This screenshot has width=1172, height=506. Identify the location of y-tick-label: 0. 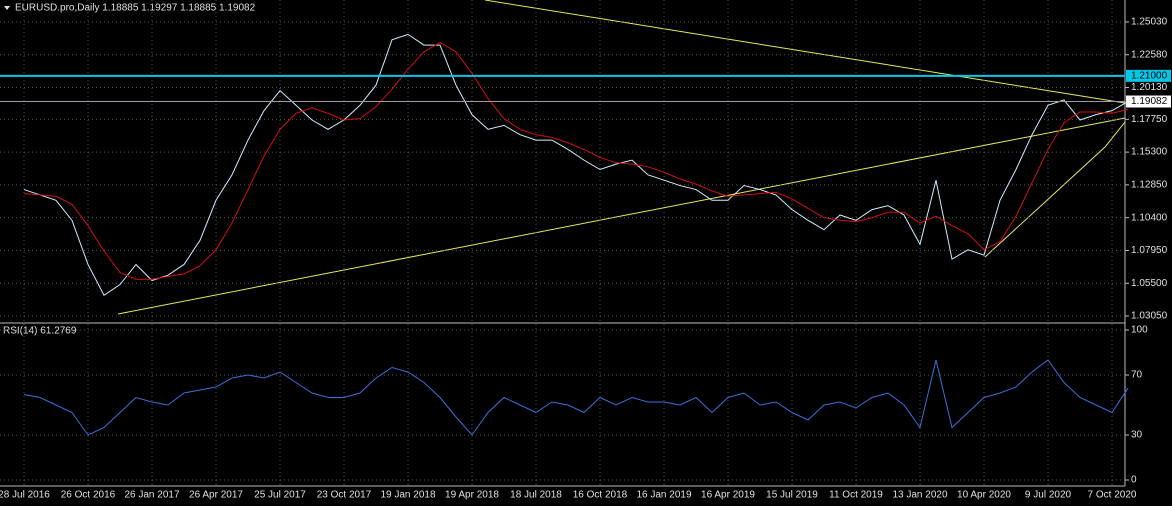
(1134, 480).